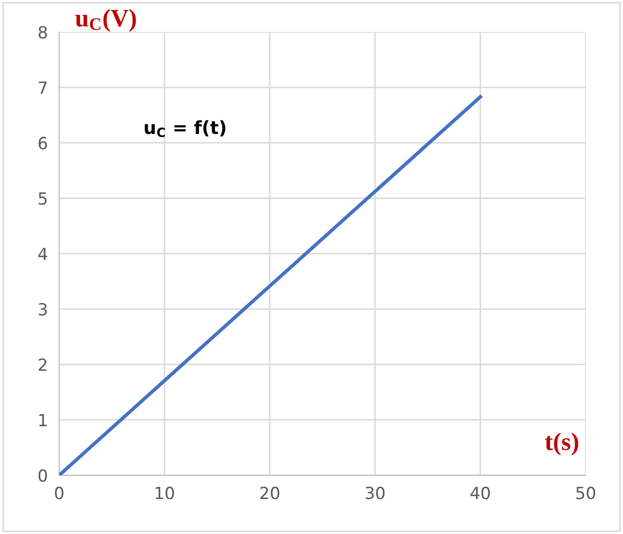 The height and width of the screenshot is (534, 623). Describe the element at coordinates (270, 493) in the screenshot. I see `x-tick-label: 20` at that location.